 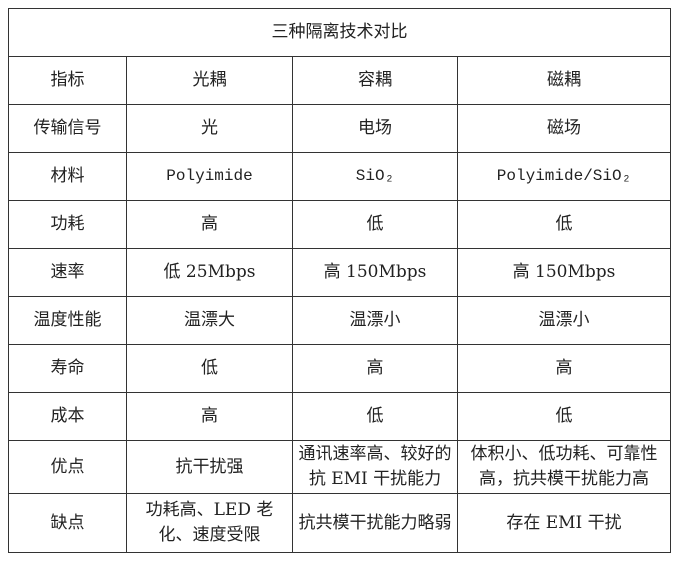 What do you see at coordinates (375, 467) in the screenshot?
I see `table-cell: 通讯速率高、较好的抗 EMI 干扰能力` at bounding box center [375, 467].